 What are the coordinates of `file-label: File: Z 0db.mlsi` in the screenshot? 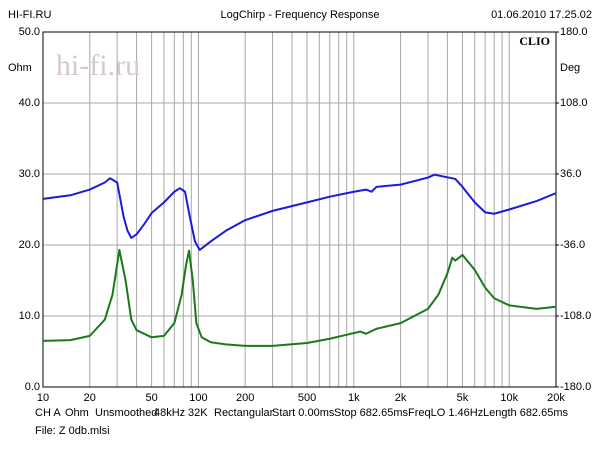 It's located at (72, 431).